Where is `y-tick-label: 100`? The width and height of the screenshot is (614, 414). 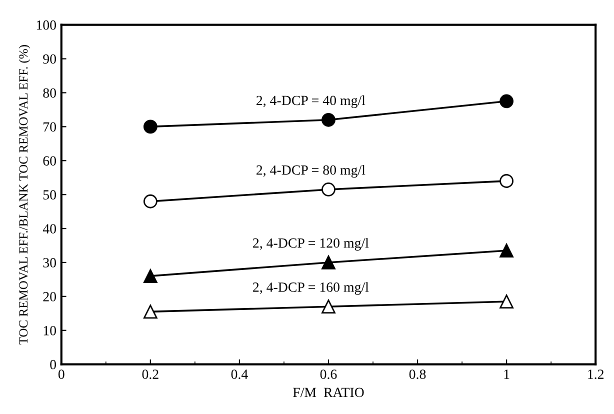
y-tick-label: 100 is located at coordinates (46, 25).